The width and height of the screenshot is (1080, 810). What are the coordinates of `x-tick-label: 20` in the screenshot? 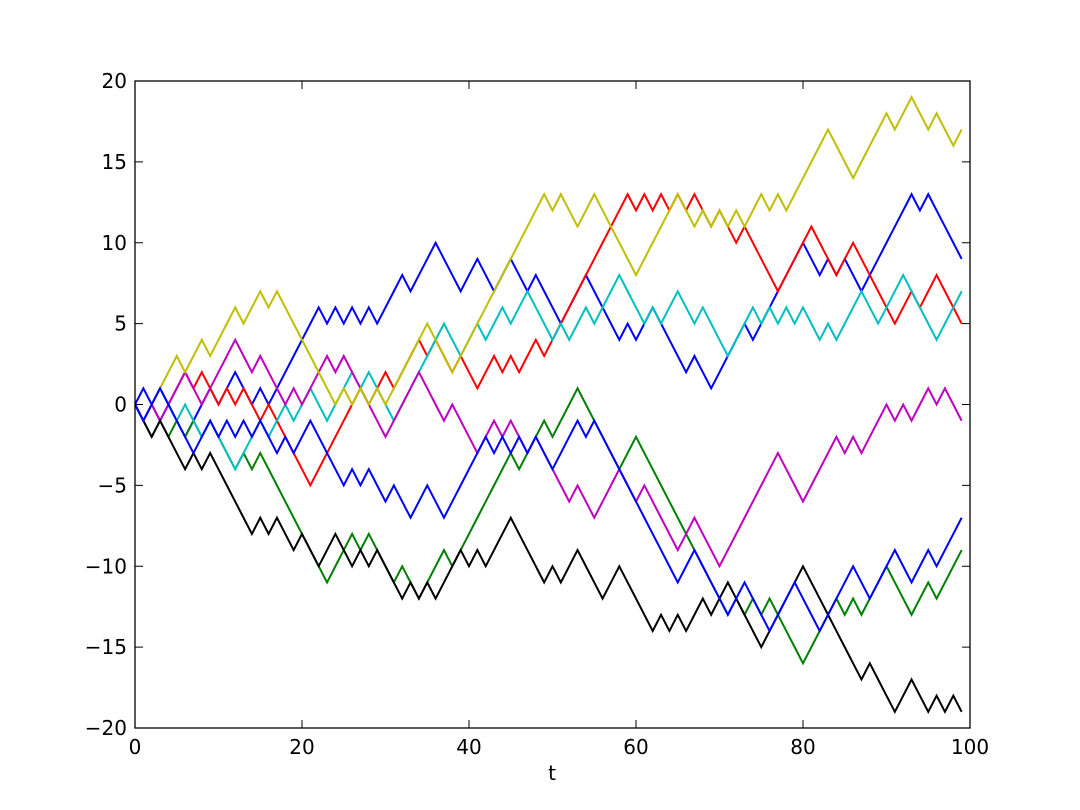 It's located at (301, 747).